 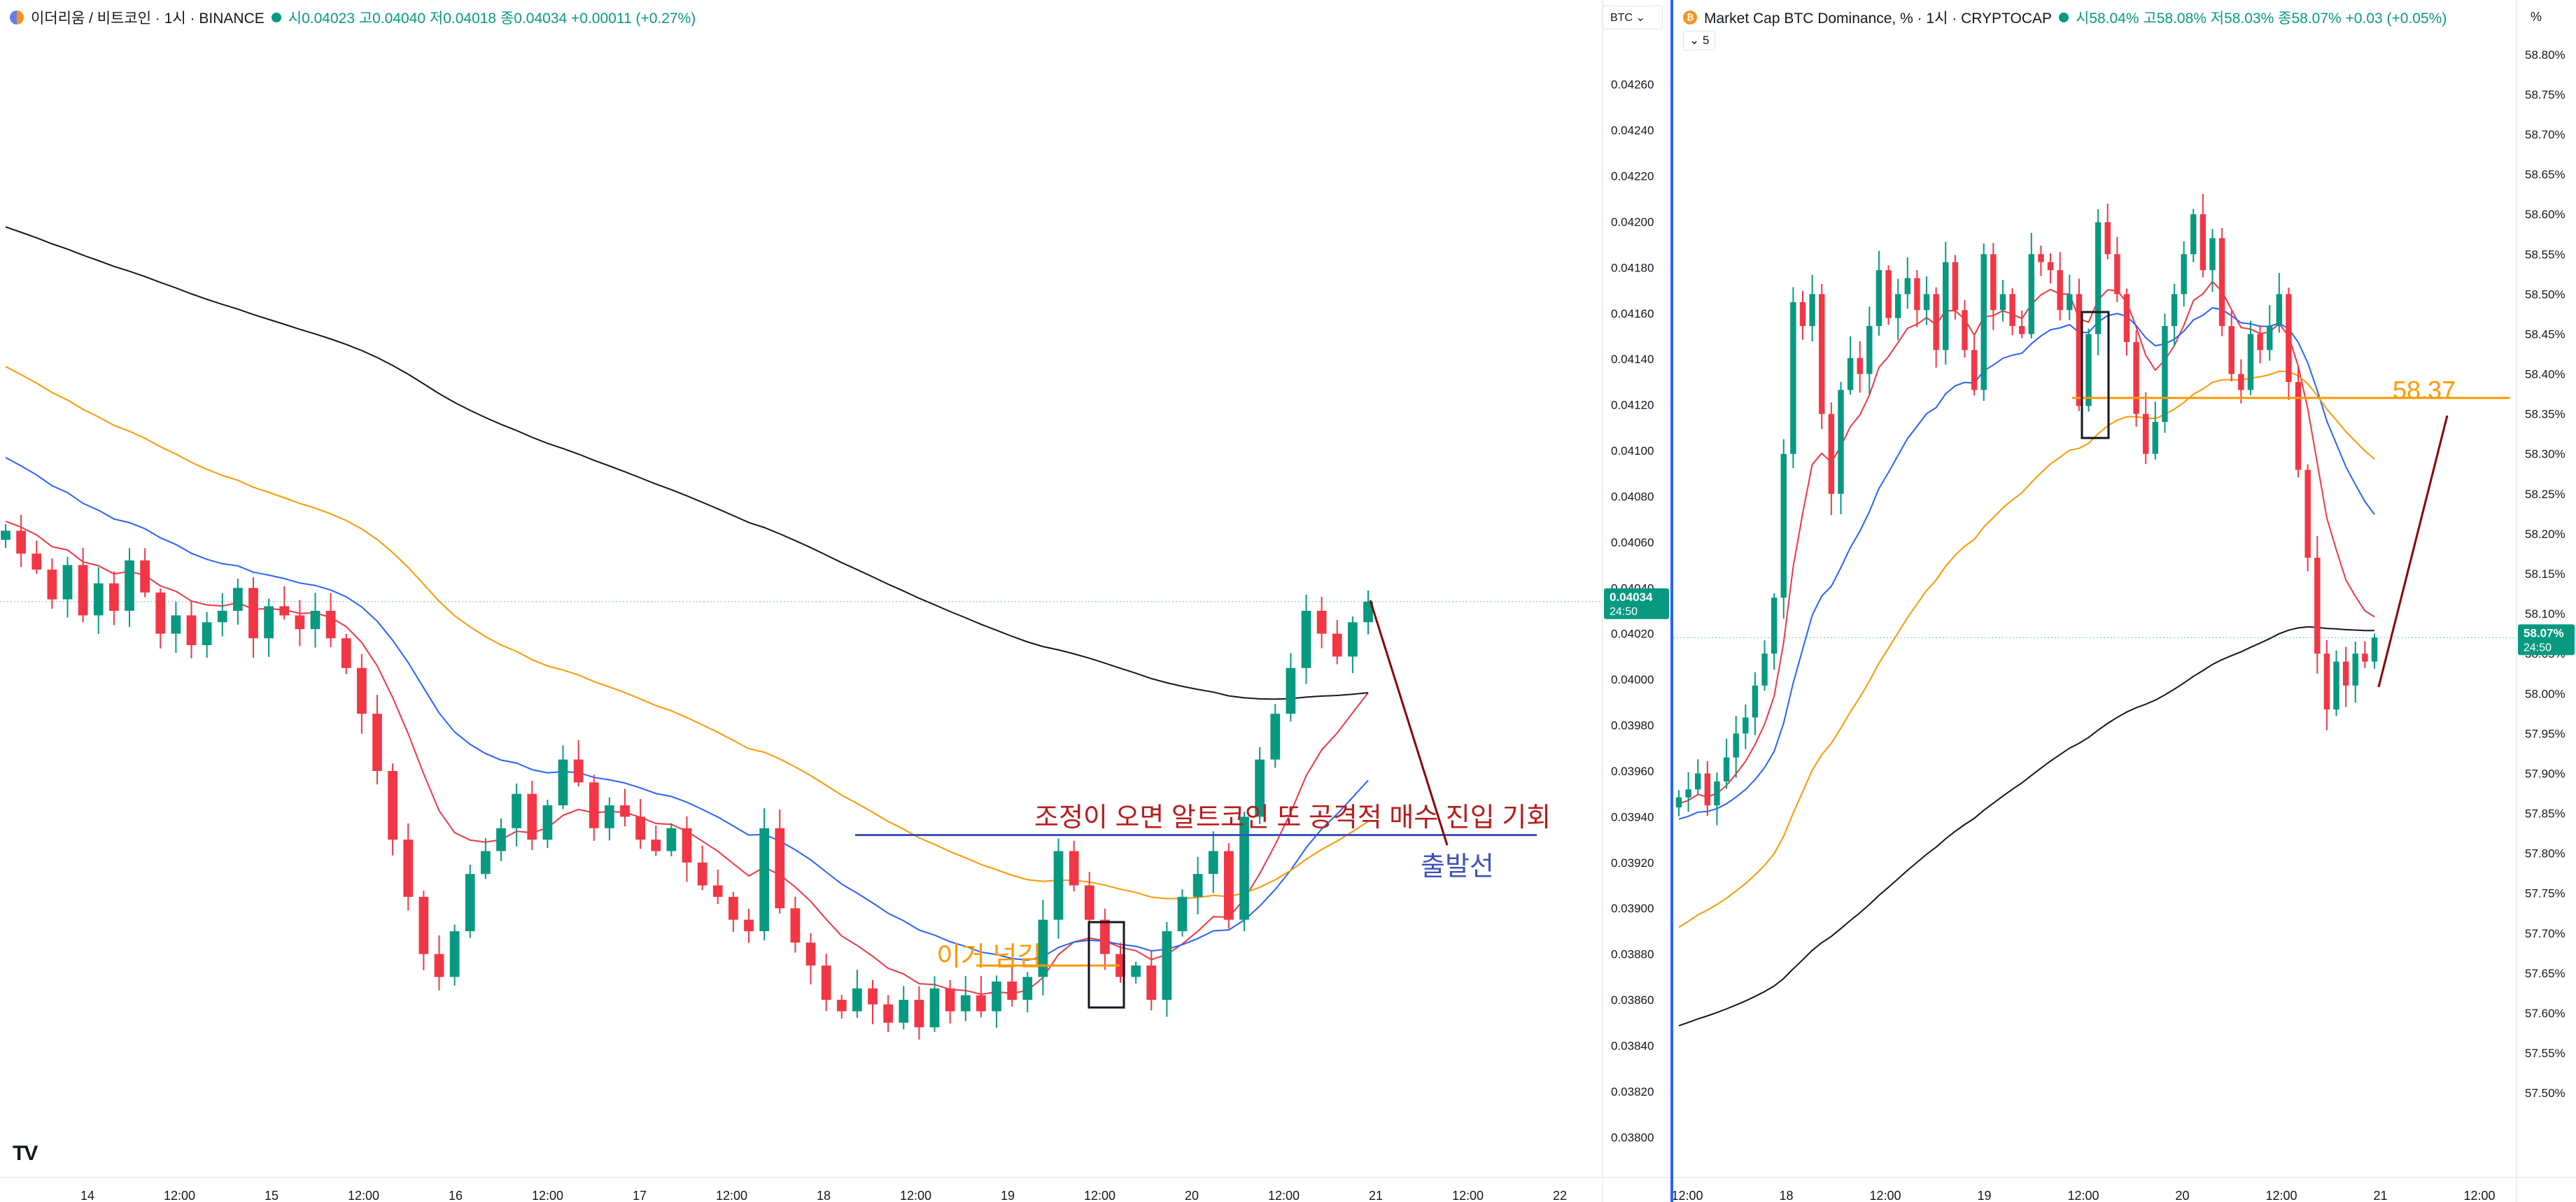 I want to click on price-axis-label: 58.15%, so click(x=2545, y=574).